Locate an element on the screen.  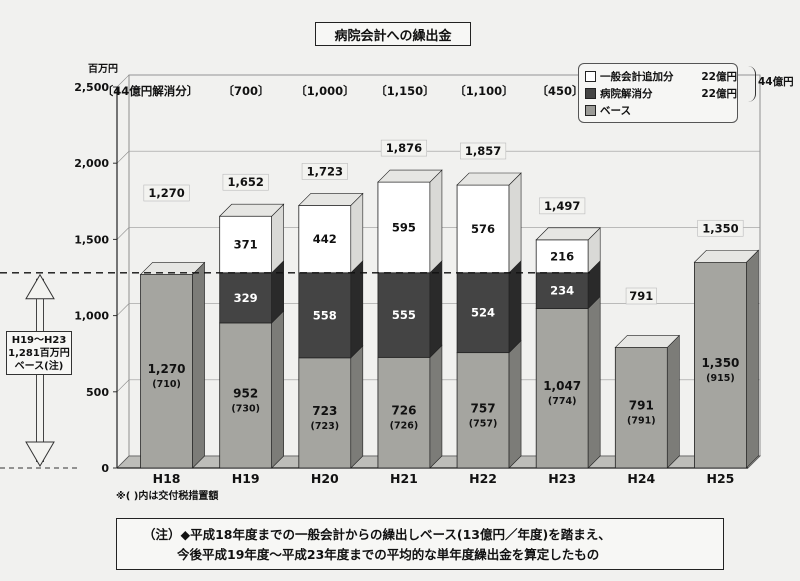
bracket-label: 〔450〕 is located at coordinates (559, 91).